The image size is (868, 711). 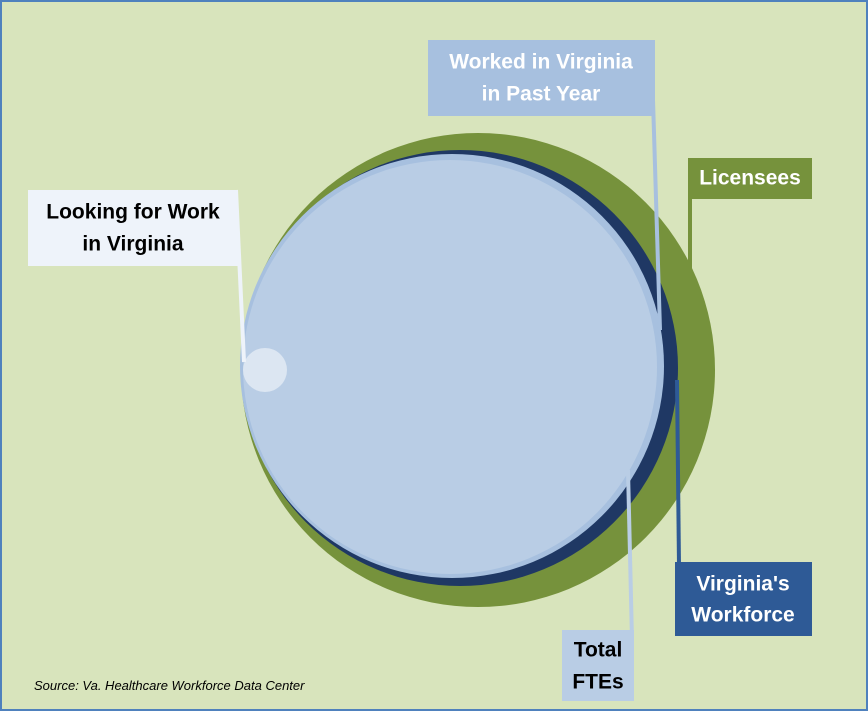 I want to click on node-label: FTEs, so click(x=597, y=682).